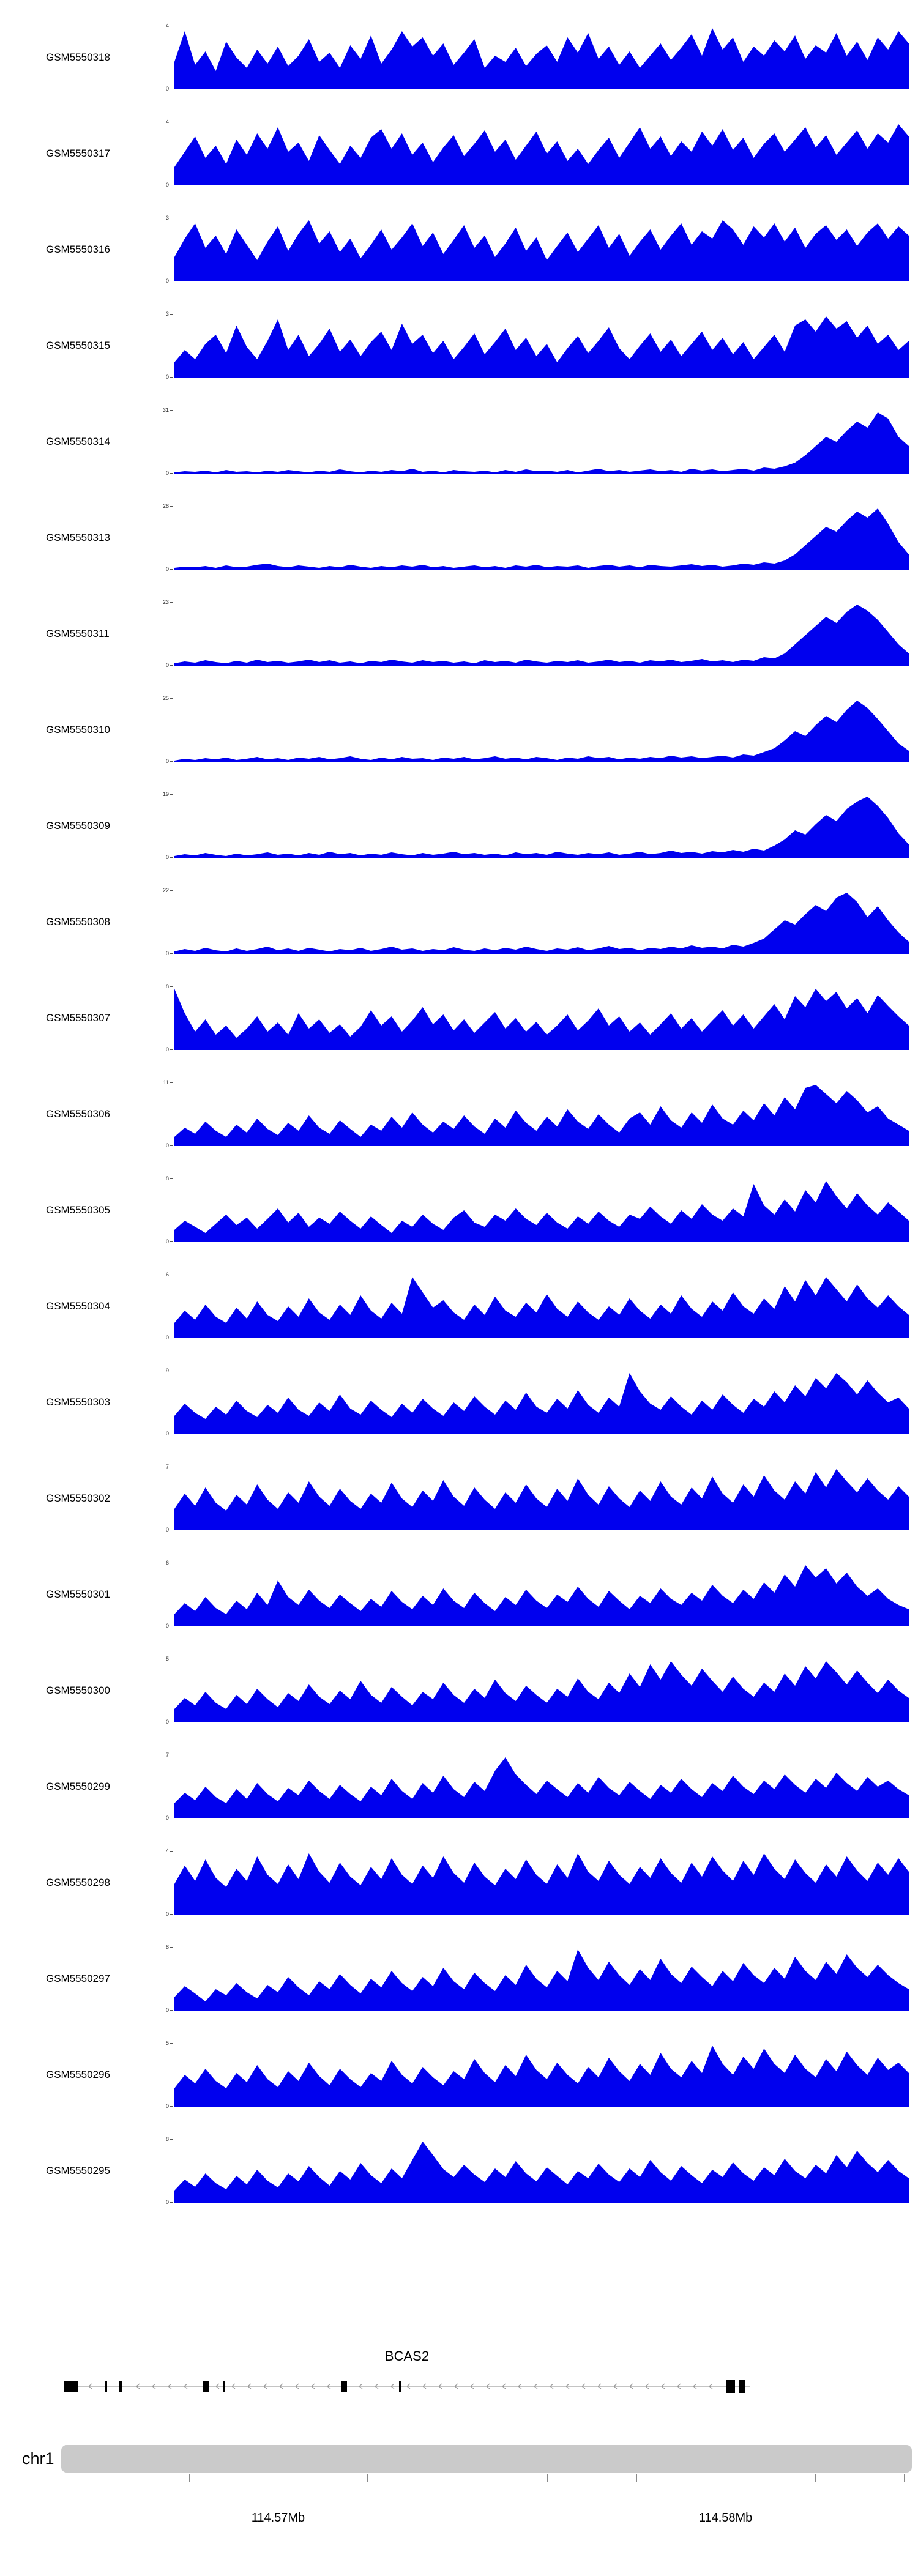 This screenshot has width=918, height=2576. Describe the element at coordinates (78, 1786) in the screenshot. I see `track-label: GSM5550299` at that location.